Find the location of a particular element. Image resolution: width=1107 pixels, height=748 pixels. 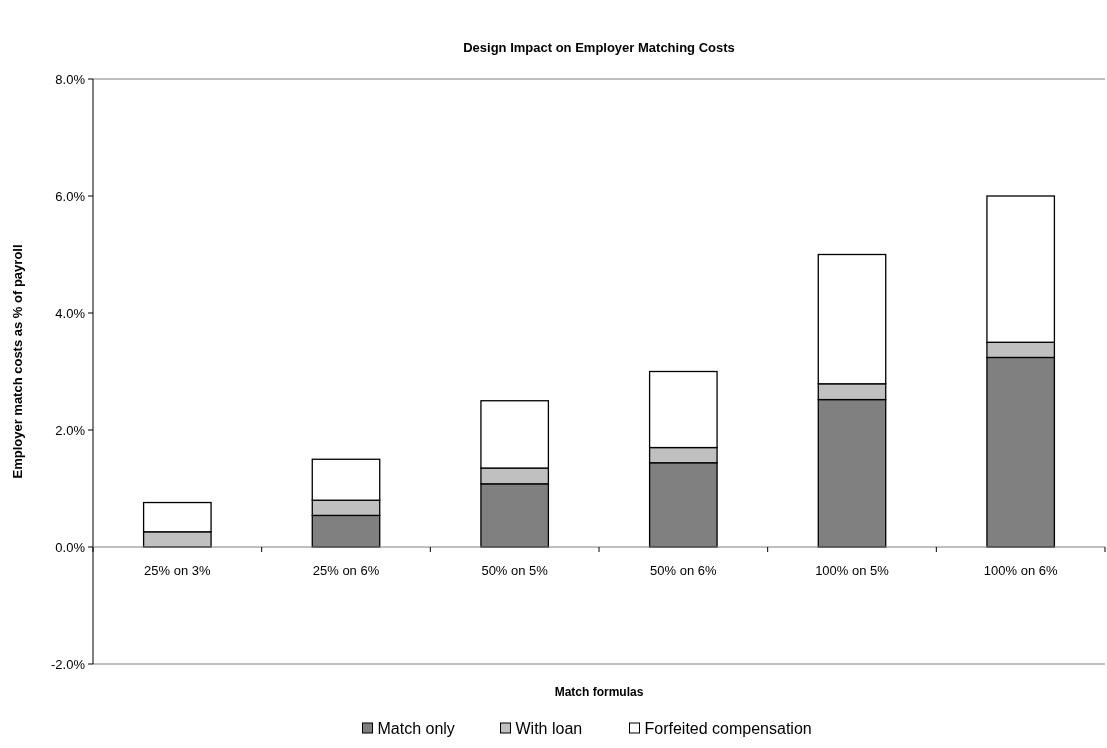

legend-label: Forfeited compensation is located at coordinates (728, 728).